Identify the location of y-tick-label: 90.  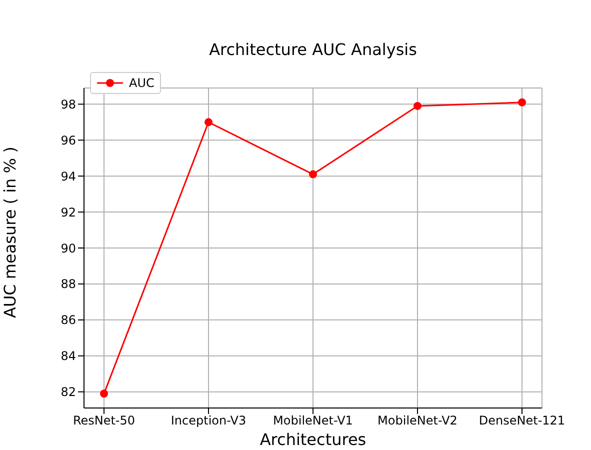
(68, 248).